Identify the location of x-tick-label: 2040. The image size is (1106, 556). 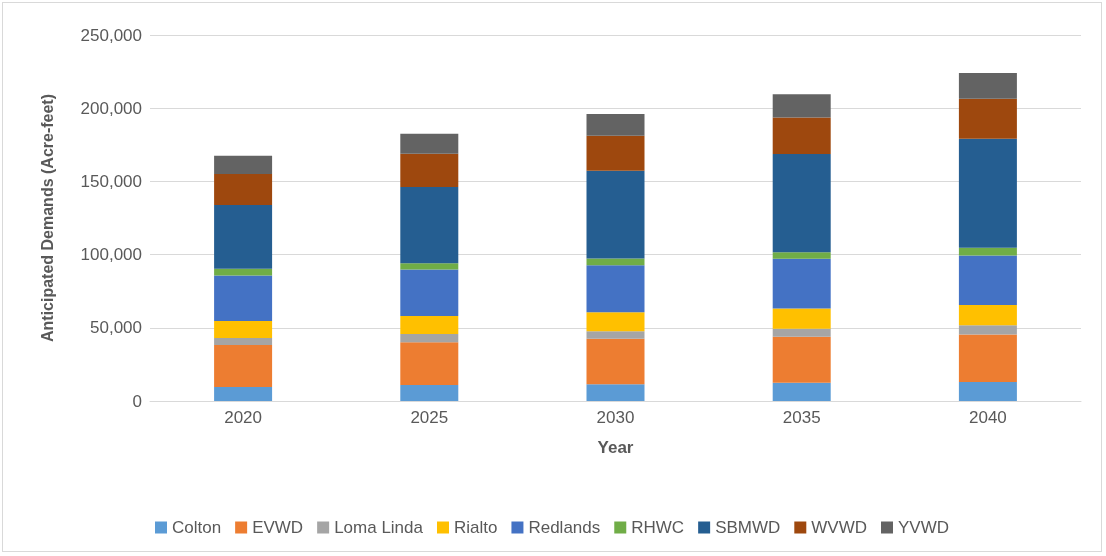
(987, 417).